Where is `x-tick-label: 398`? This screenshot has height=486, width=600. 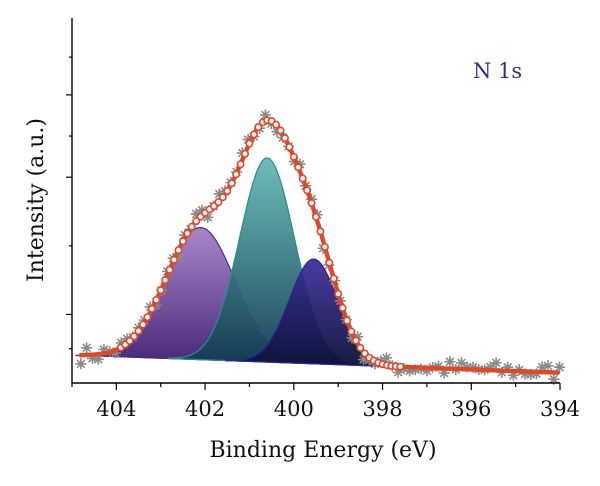 x-tick-label: 398 is located at coordinates (382, 409).